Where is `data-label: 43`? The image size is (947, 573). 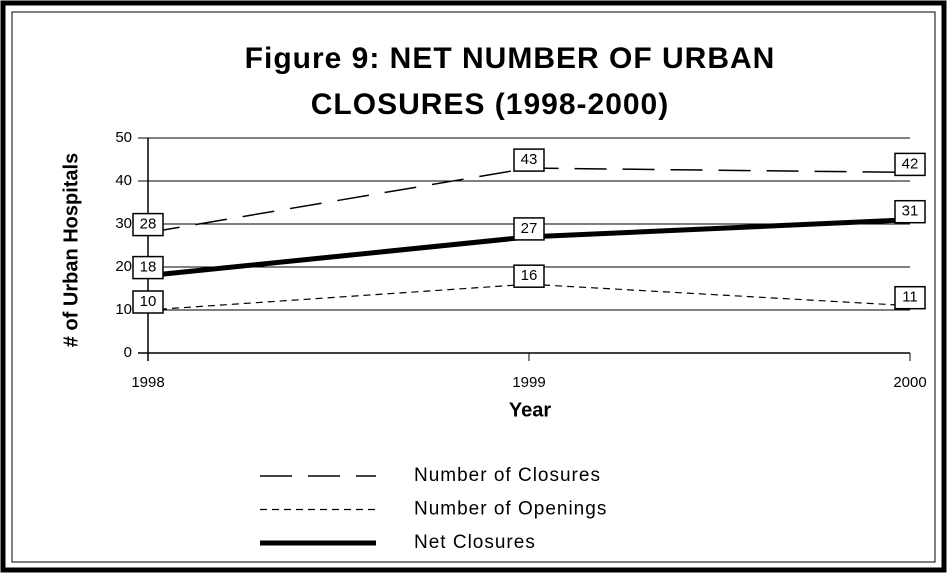
data-label: 43 is located at coordinates (529, 159).